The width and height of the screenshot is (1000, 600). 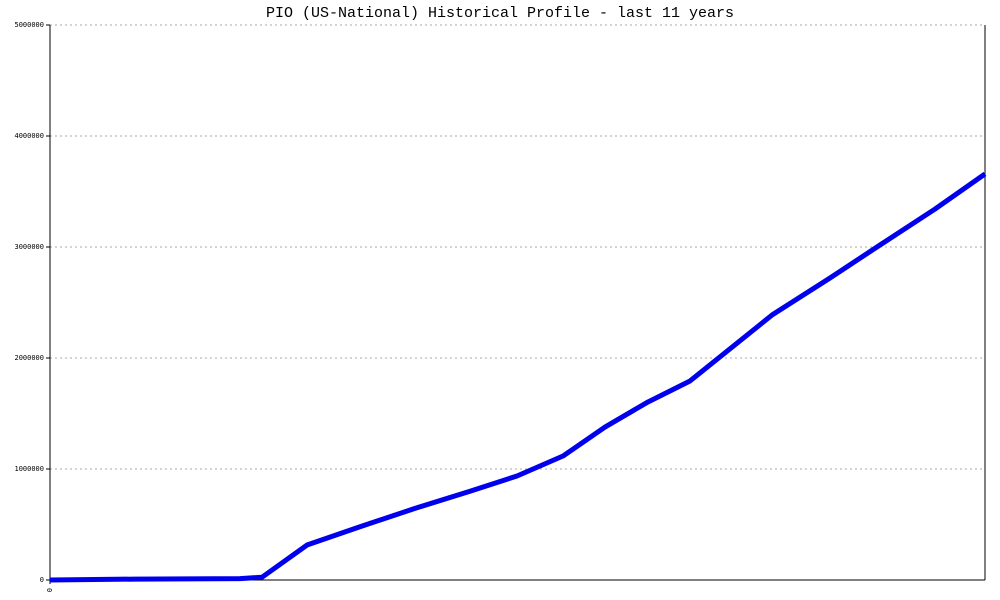 I want to click on y-tick-label: 1000000, so click(x=29, y=469).